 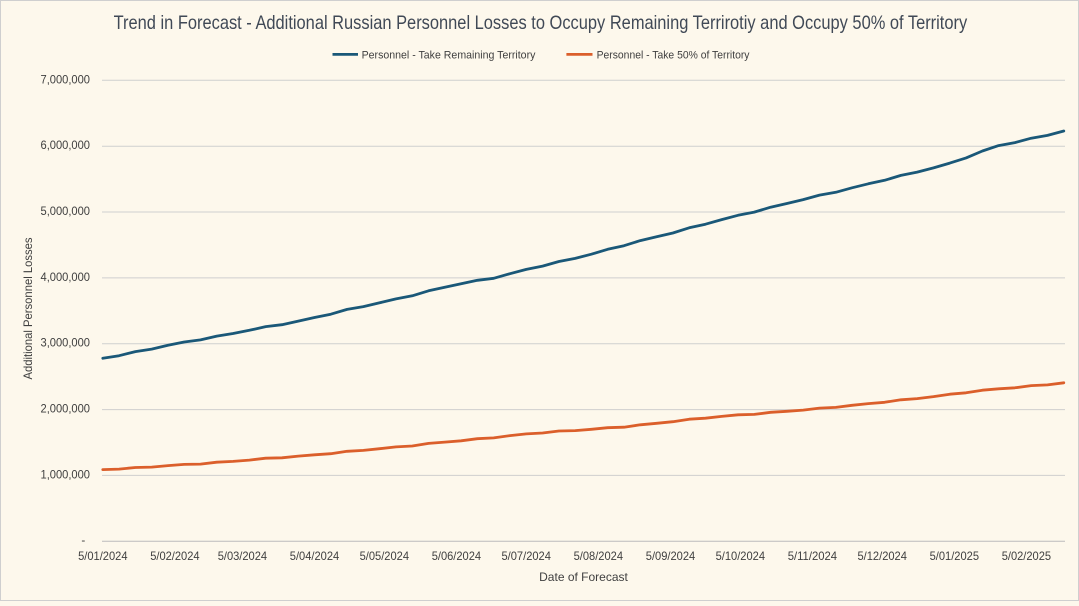 What do you see at coordinates (66, 79) in the screenshot?
I see `svg-text: 7,000,000` at bounding box center [66, 79].